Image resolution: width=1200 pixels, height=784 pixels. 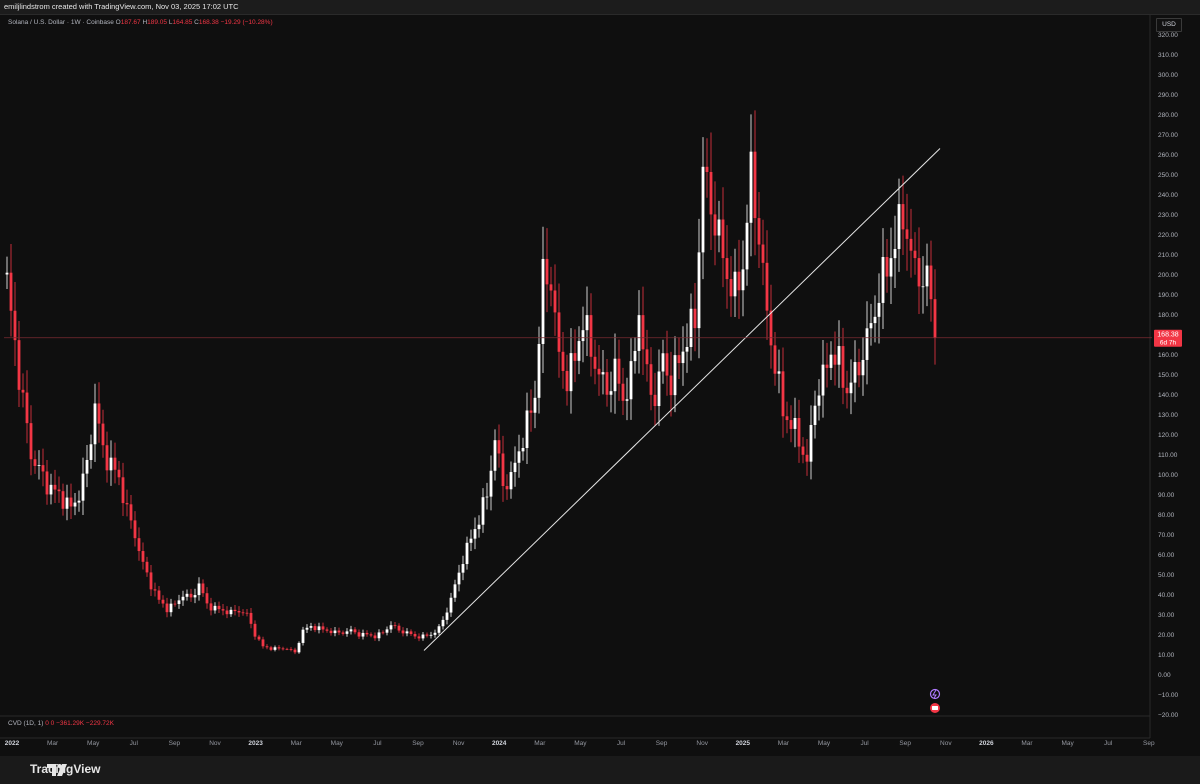 I want to click on symbol-name: Solana / U.S. Dollar · 1W · Coinbase, so click(x=61, y=22).